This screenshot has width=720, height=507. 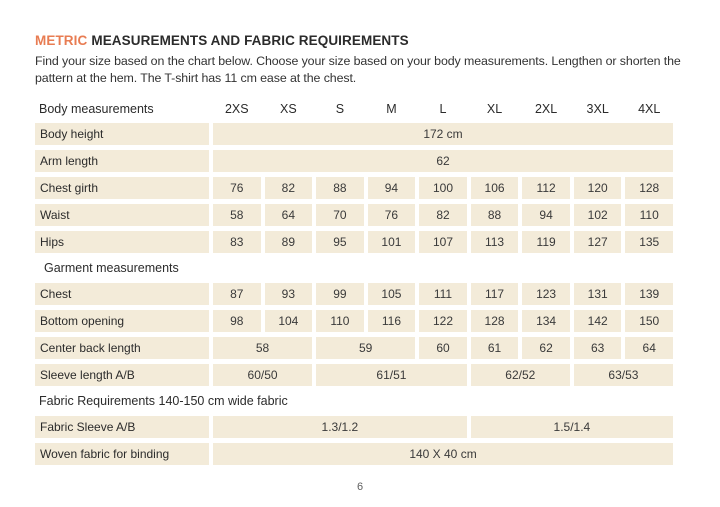 What do you see at coordinates (443, 348) in the screenshot?
I see `table-cell: 60` at bounding box center [443, 348].